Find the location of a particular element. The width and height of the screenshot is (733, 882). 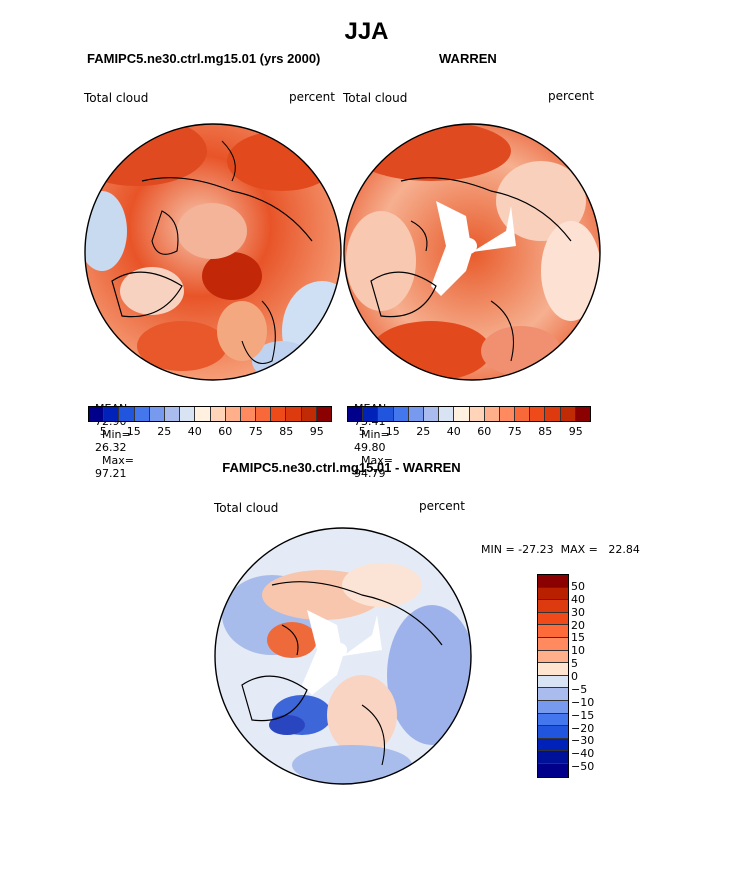

diff-heading: FAMIPC5.ne30.ctrl.mg15.01 - WARREN is located at coordinates (341, 467).